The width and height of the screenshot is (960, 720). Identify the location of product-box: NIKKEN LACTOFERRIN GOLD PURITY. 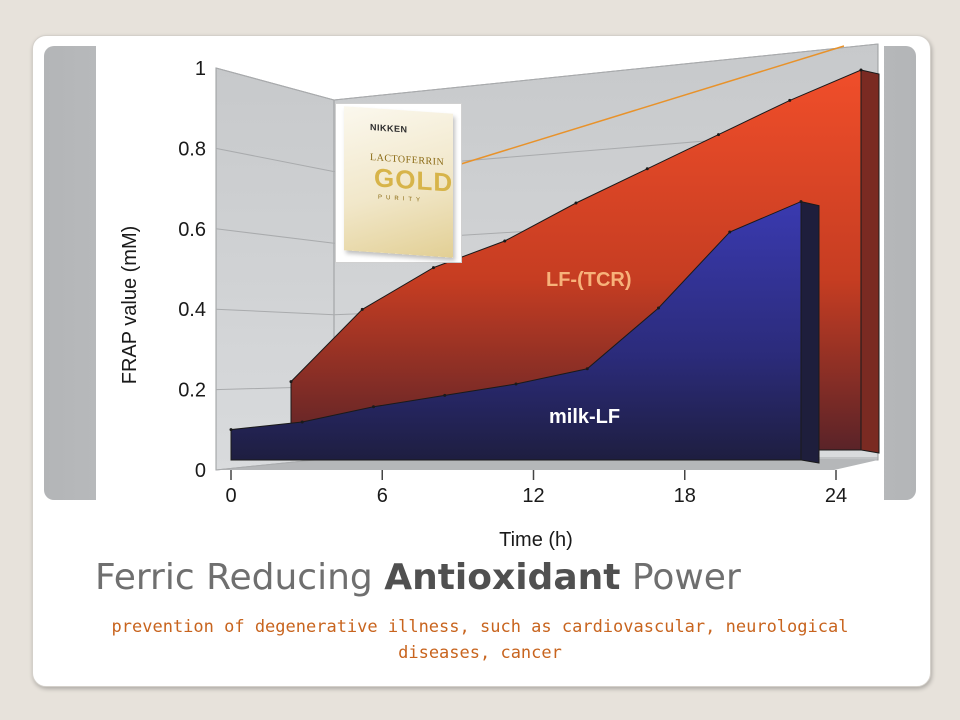
(398, 182).